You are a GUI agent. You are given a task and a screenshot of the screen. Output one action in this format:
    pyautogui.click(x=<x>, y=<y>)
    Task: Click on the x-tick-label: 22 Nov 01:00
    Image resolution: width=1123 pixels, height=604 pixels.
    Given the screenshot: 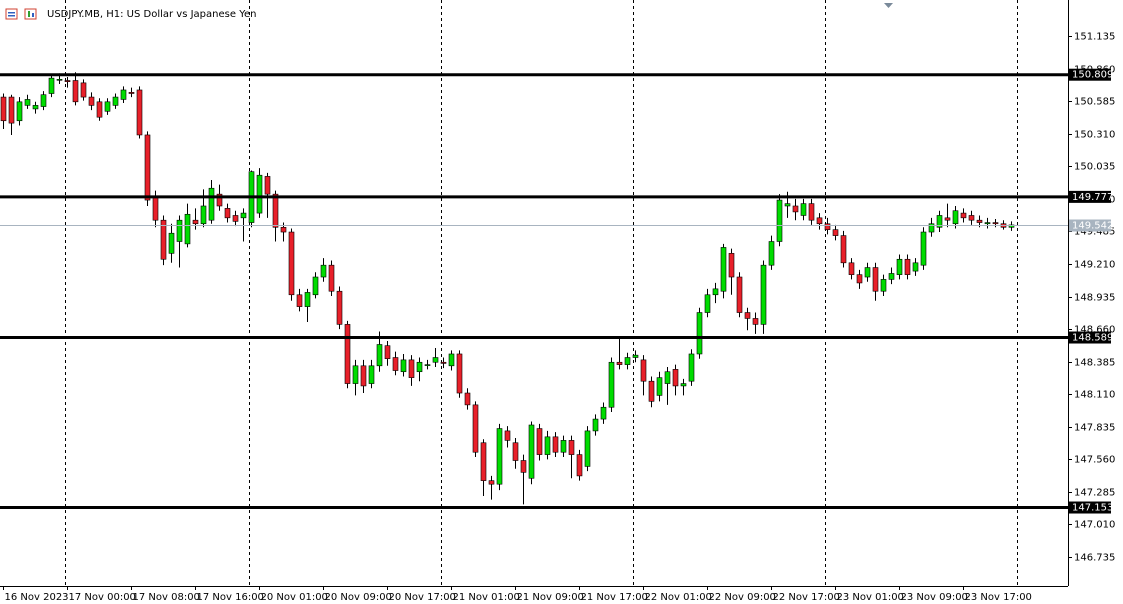 What is the action you would take?
    pyautogui.click(x=678, y=597)
    